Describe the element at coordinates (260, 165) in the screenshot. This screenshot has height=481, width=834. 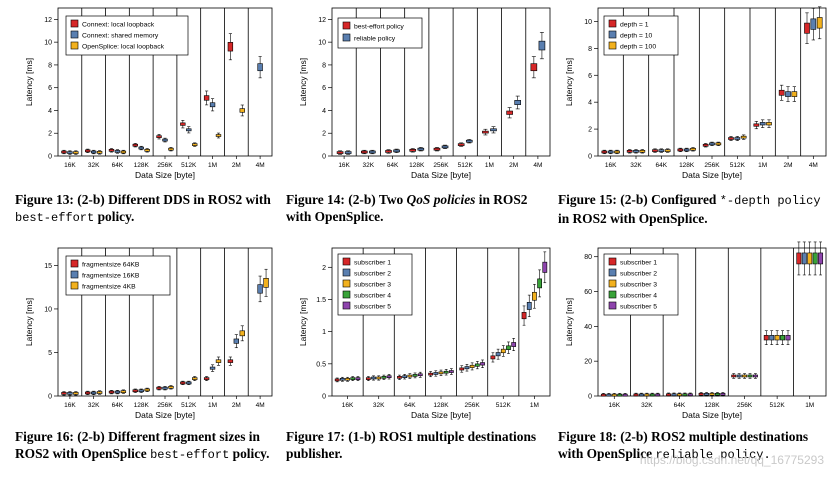
I see `x-tick-label: 4M` at that location.